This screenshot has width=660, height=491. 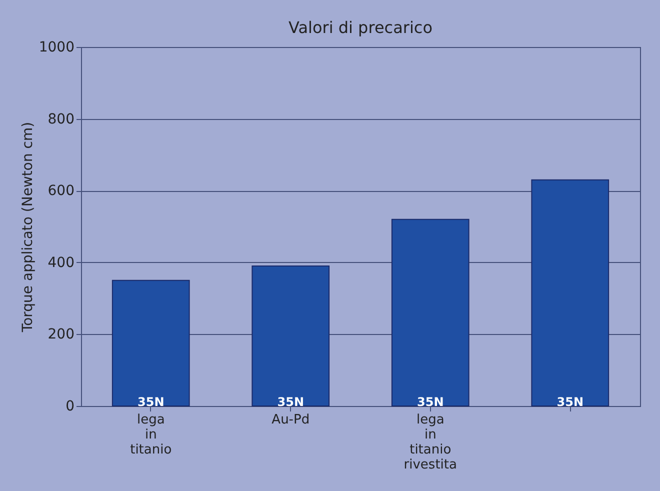 What do you see at coordinates (360, 27) in the screenshot?
I see `chart-title: Valori di precarico` at bounding box center [360, 27].